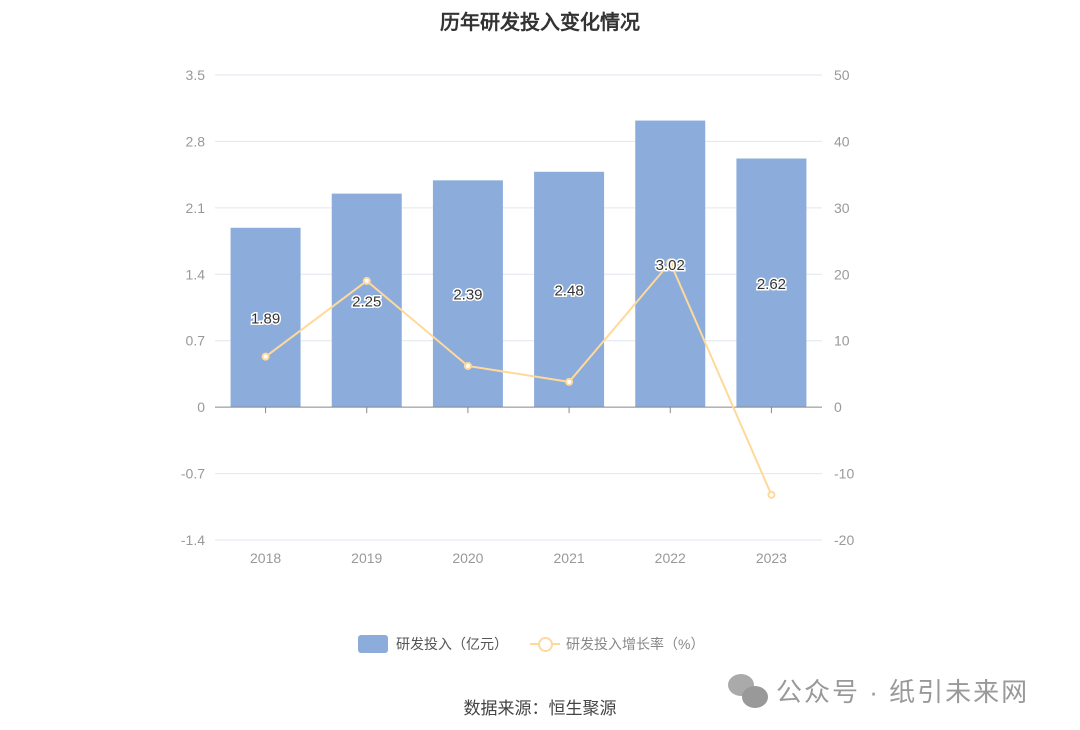 The height and width of the screenshot is (730, 1080). What do you see at coordinates (366, 558) in the screenshot?
I see `x-tick-label: 2019` at bounding box center [366, 558].